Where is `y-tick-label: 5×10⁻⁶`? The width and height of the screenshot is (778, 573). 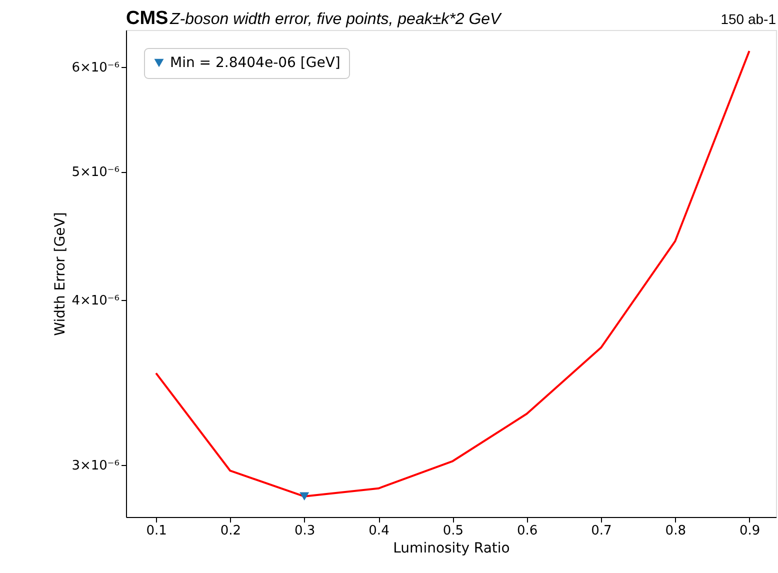 y-tick-label: 5×10⁻⁶ is located at coordinates (96, 172).